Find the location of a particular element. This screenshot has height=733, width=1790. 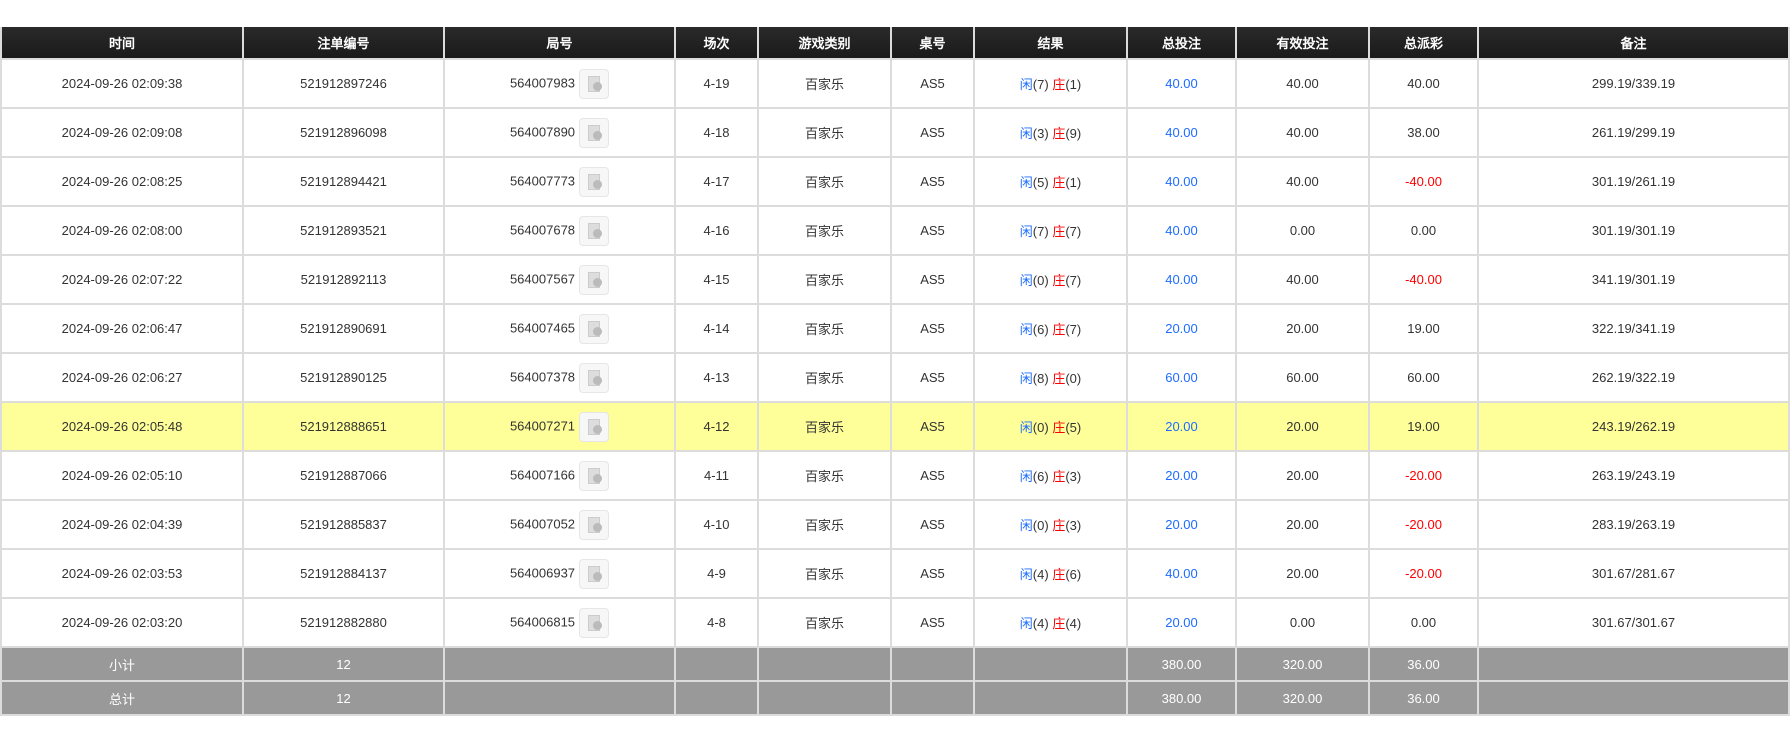

payout-cell: -20.00 is located at coordinates (1423, 475).